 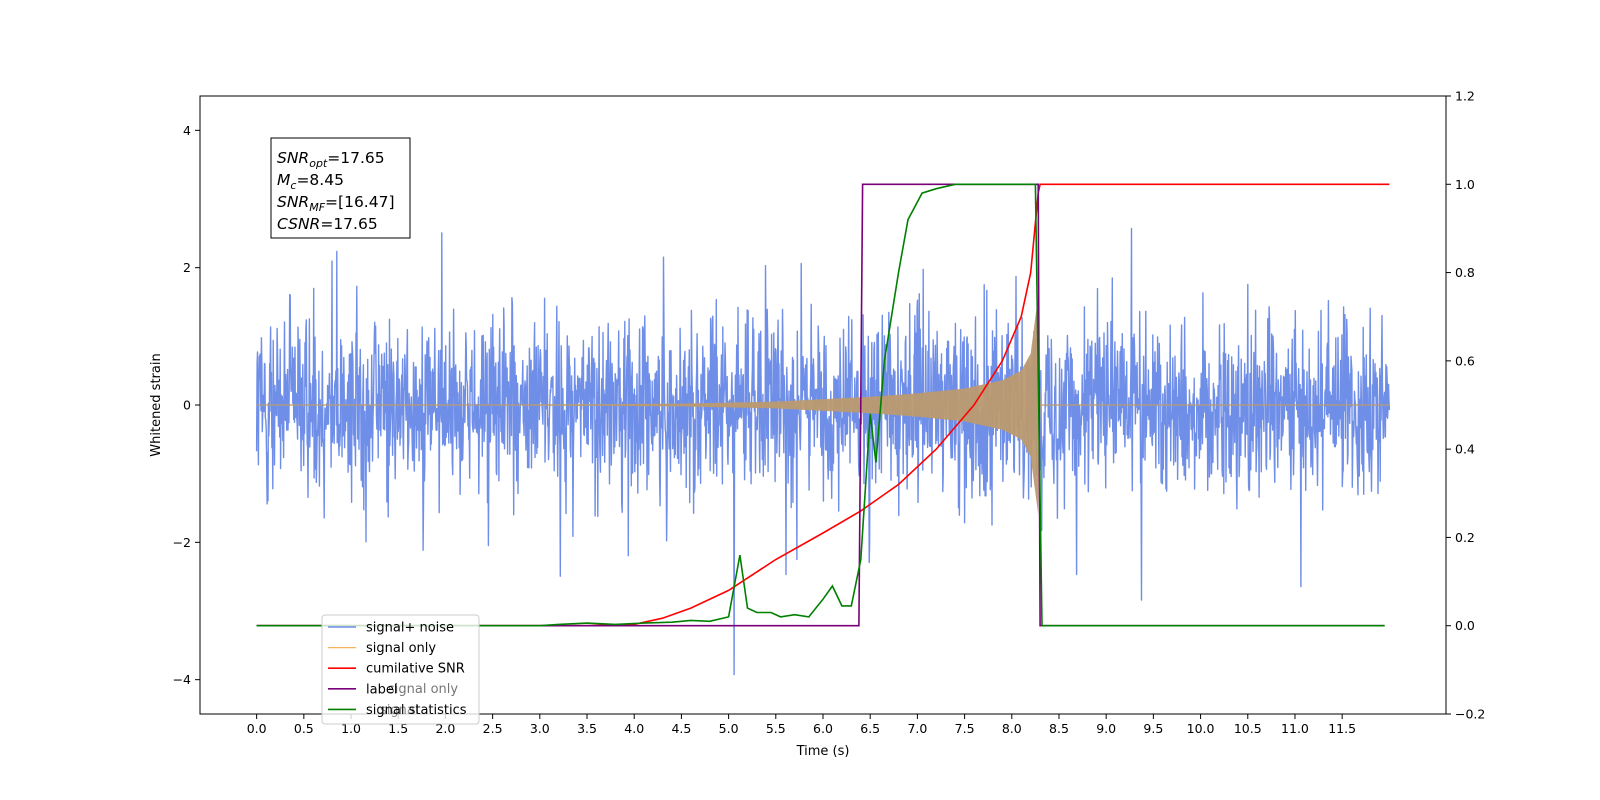 What do you see at coordinates (1012, 728) in the screenshot?
I see `x-tick-label: 8.0` at bounding box center [1012, 728].